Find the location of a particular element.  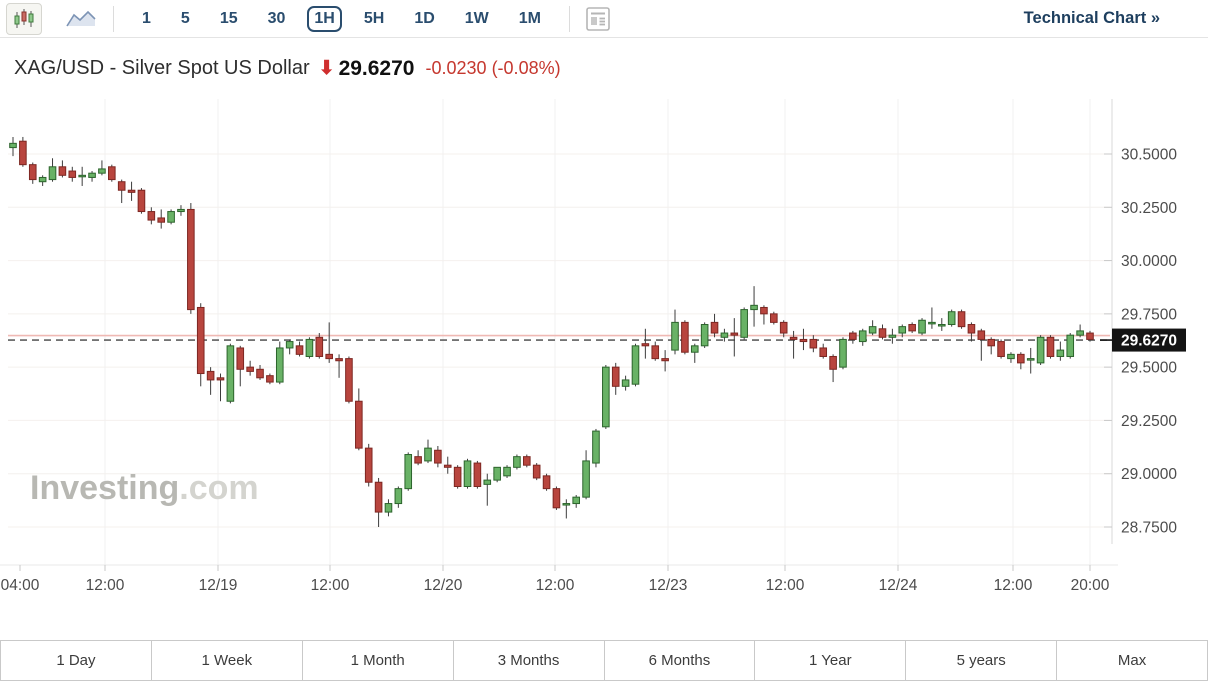

range-button-1-week: 1 Week is located at coordinates (226, 660).